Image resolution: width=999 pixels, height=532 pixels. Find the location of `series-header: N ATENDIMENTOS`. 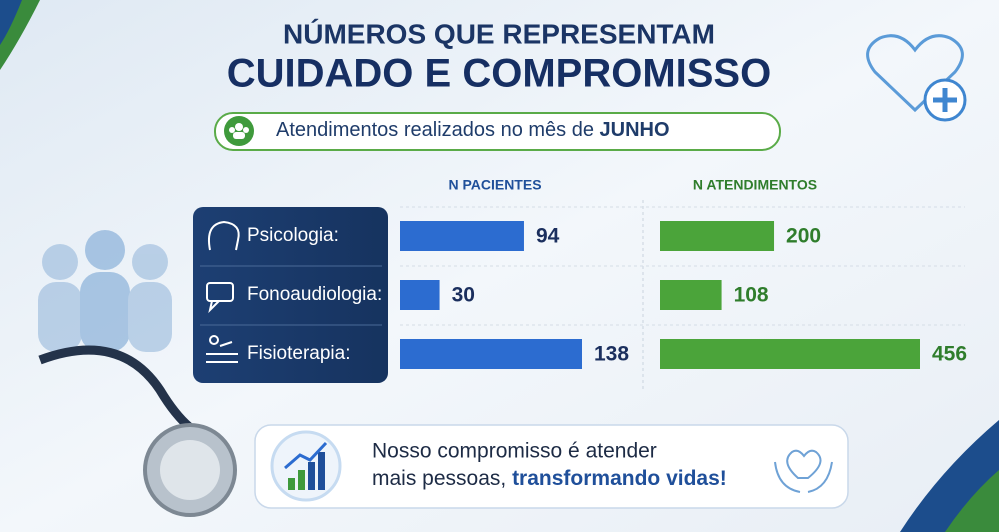

series-header: N ATENDIMENTOS is located at coordinates (755, 185).